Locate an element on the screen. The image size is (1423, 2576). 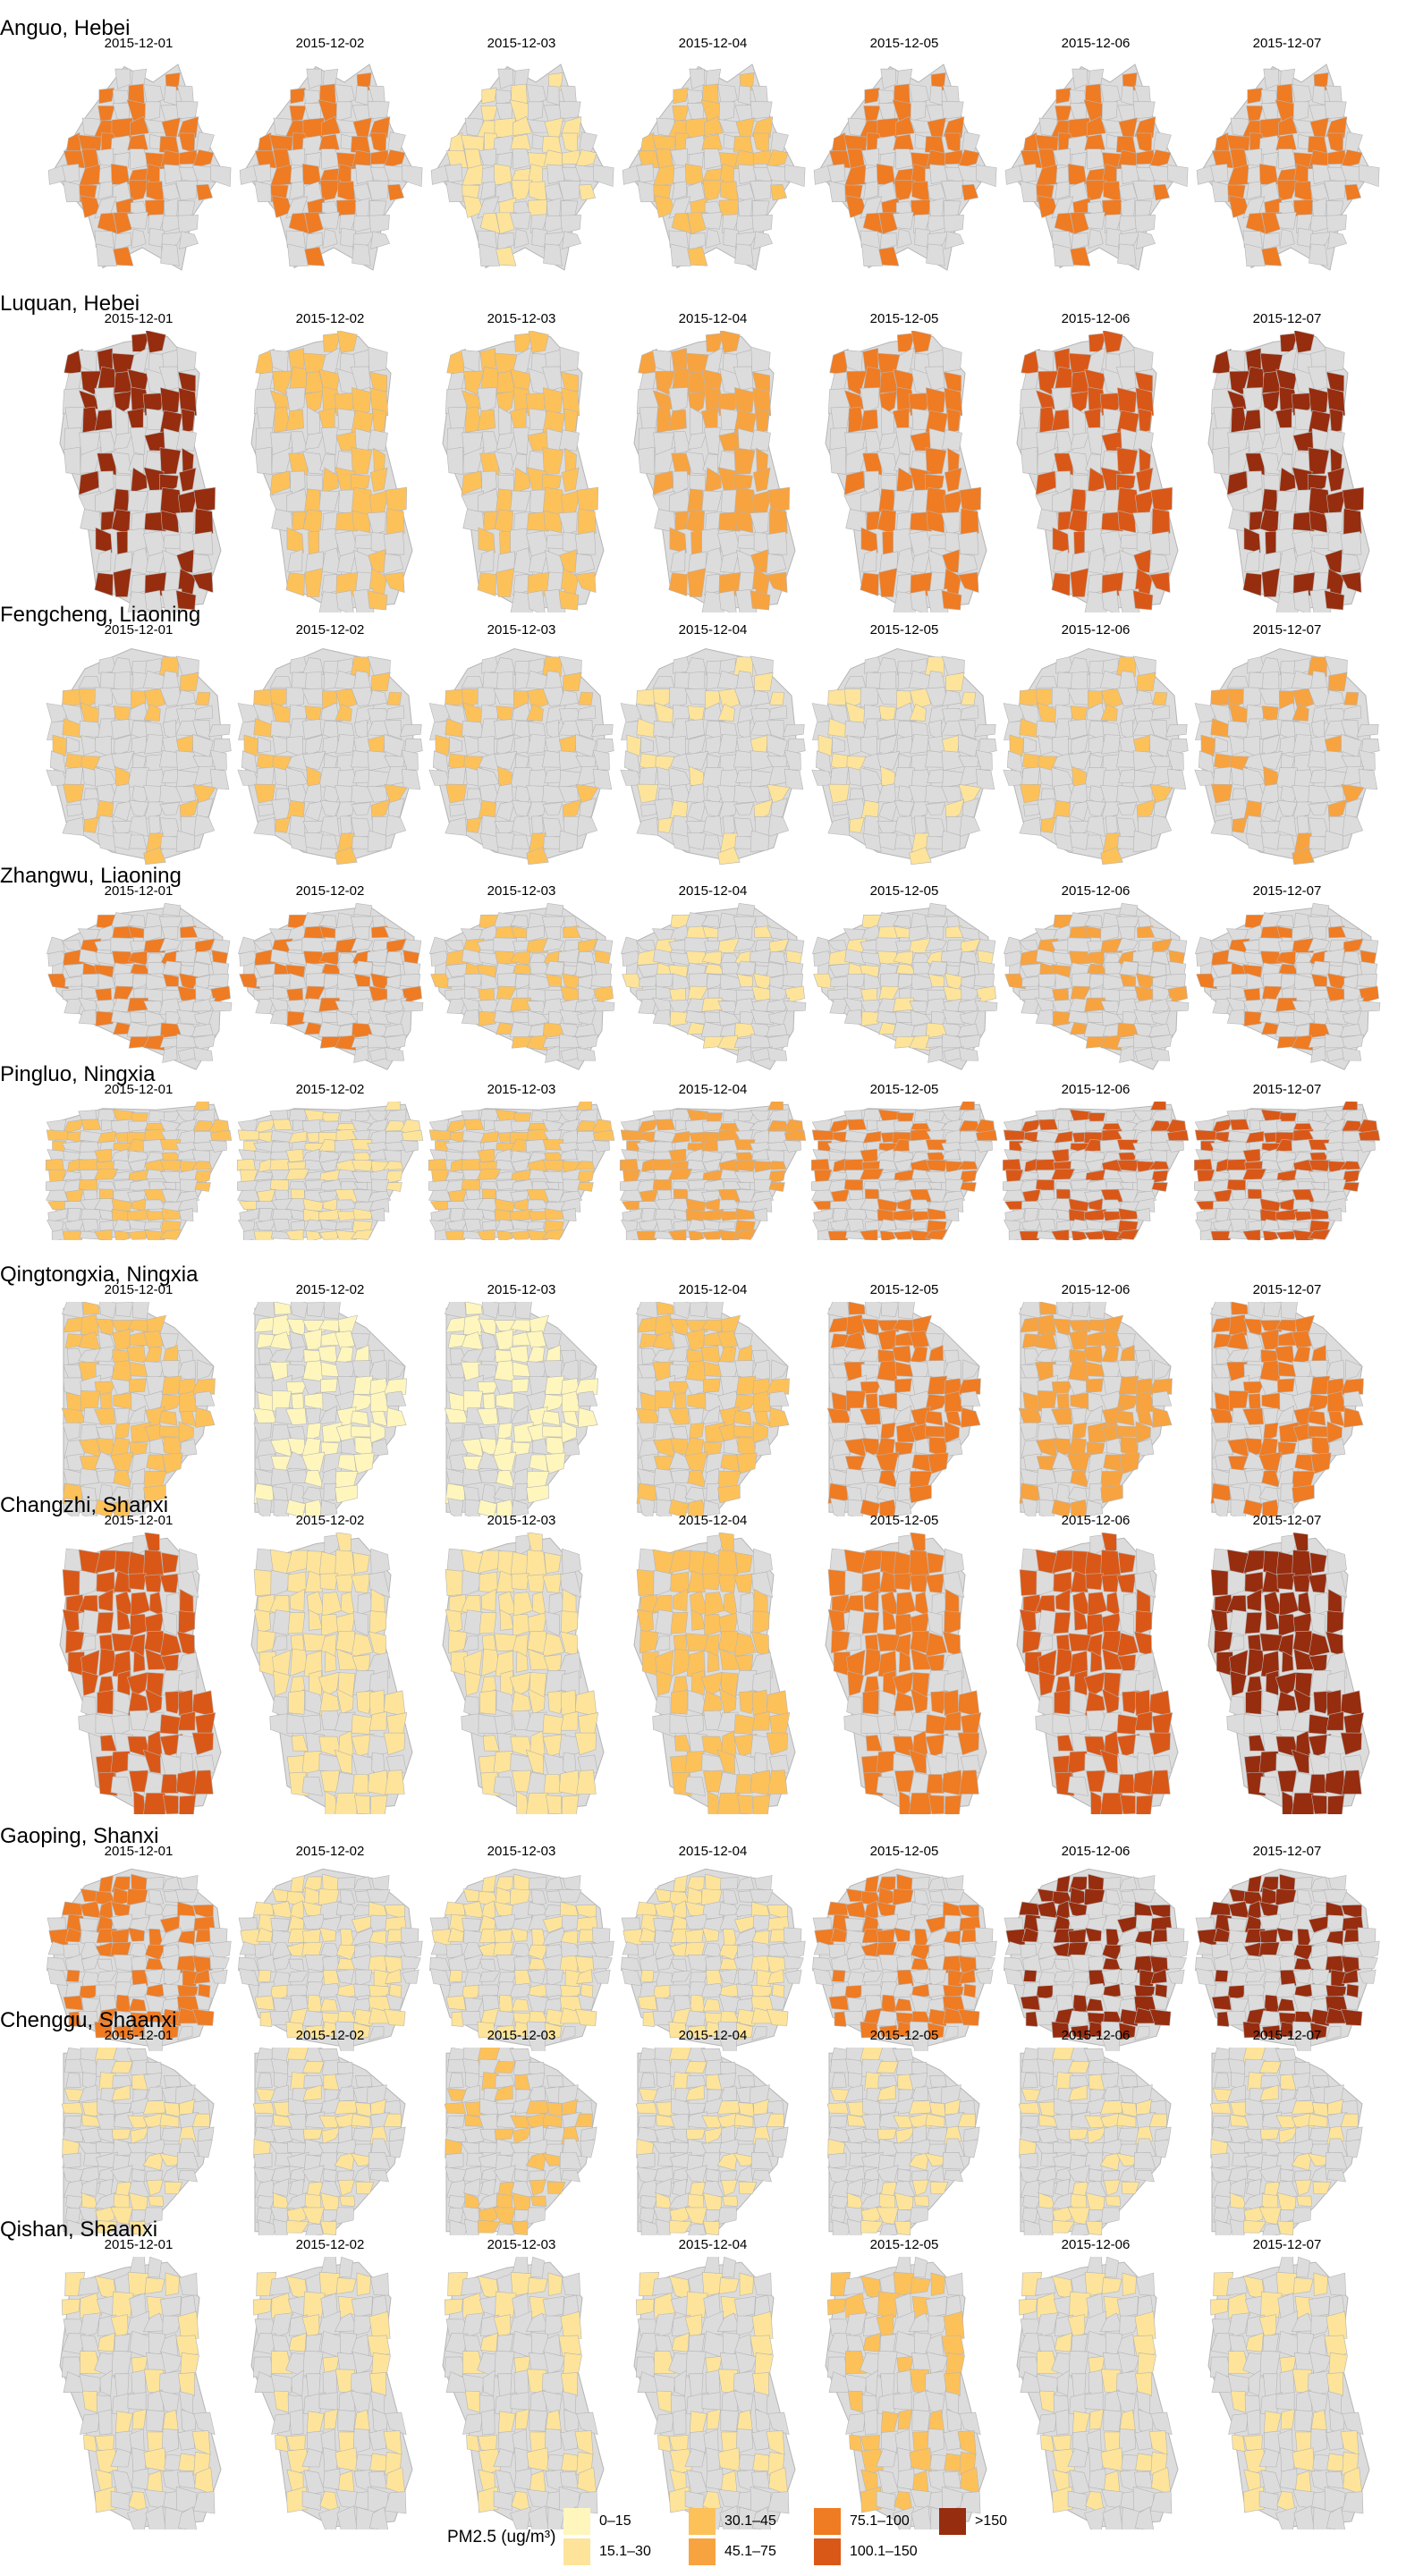
date-label: 2015-12-05 is located at coordinates (904, 43).